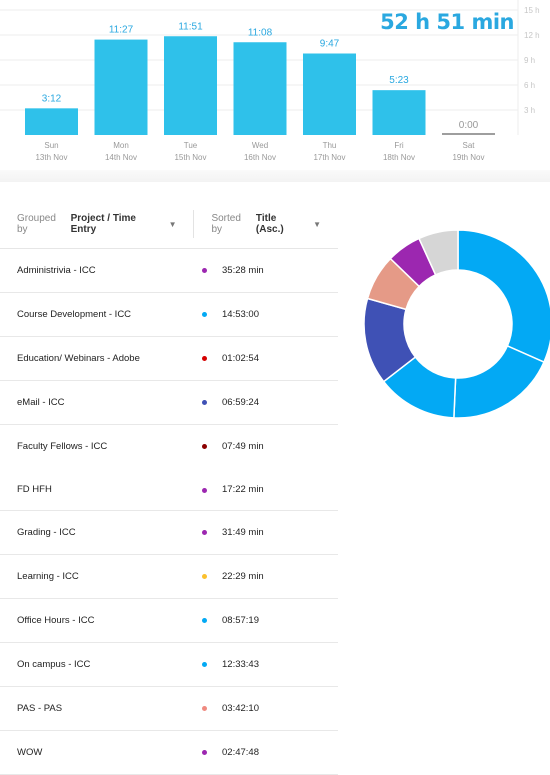  I want to click on list-item: Grading - ICC 31:49 min, so click(169, 533).